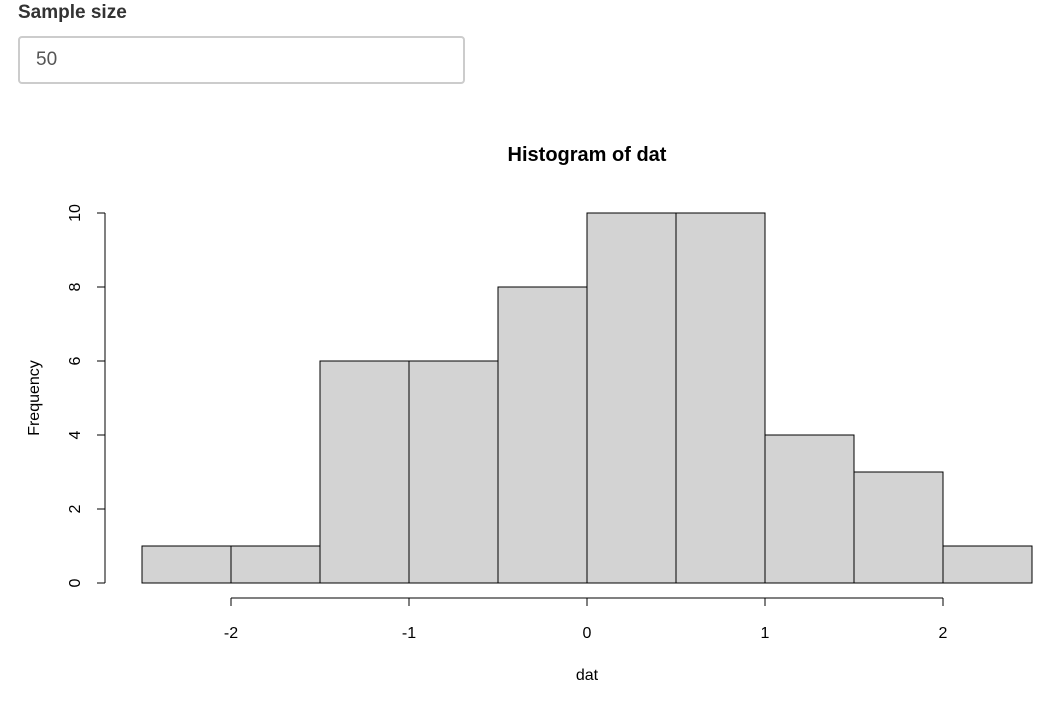 Image resolution: width=1048 pixels, height=703 pixels. Describe the element at coordinates (409, 633) in the screenshot. I see `x-tick-label-1: -1` at that location.